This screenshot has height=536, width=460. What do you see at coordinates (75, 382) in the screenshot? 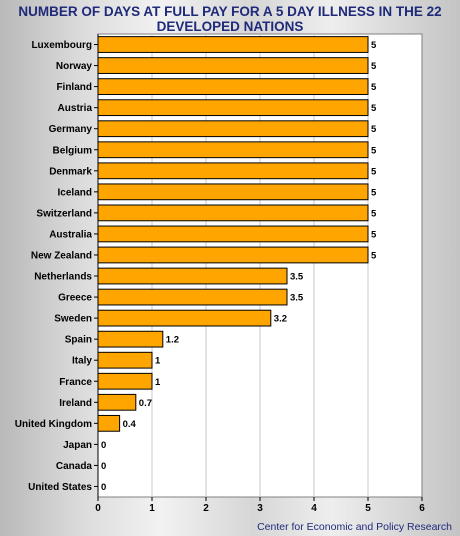
I see `category-label: France` at bounding box center [75, 382].